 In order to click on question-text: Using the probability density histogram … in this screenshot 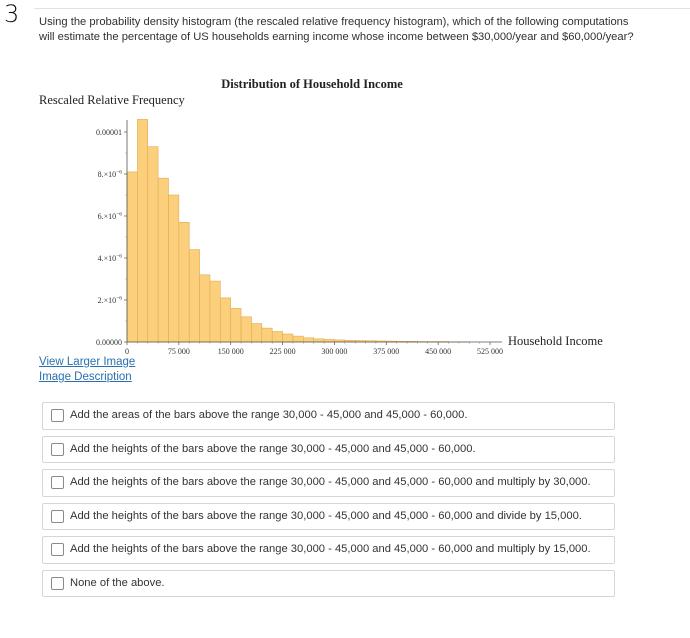, I will do `click(336, 29)`.